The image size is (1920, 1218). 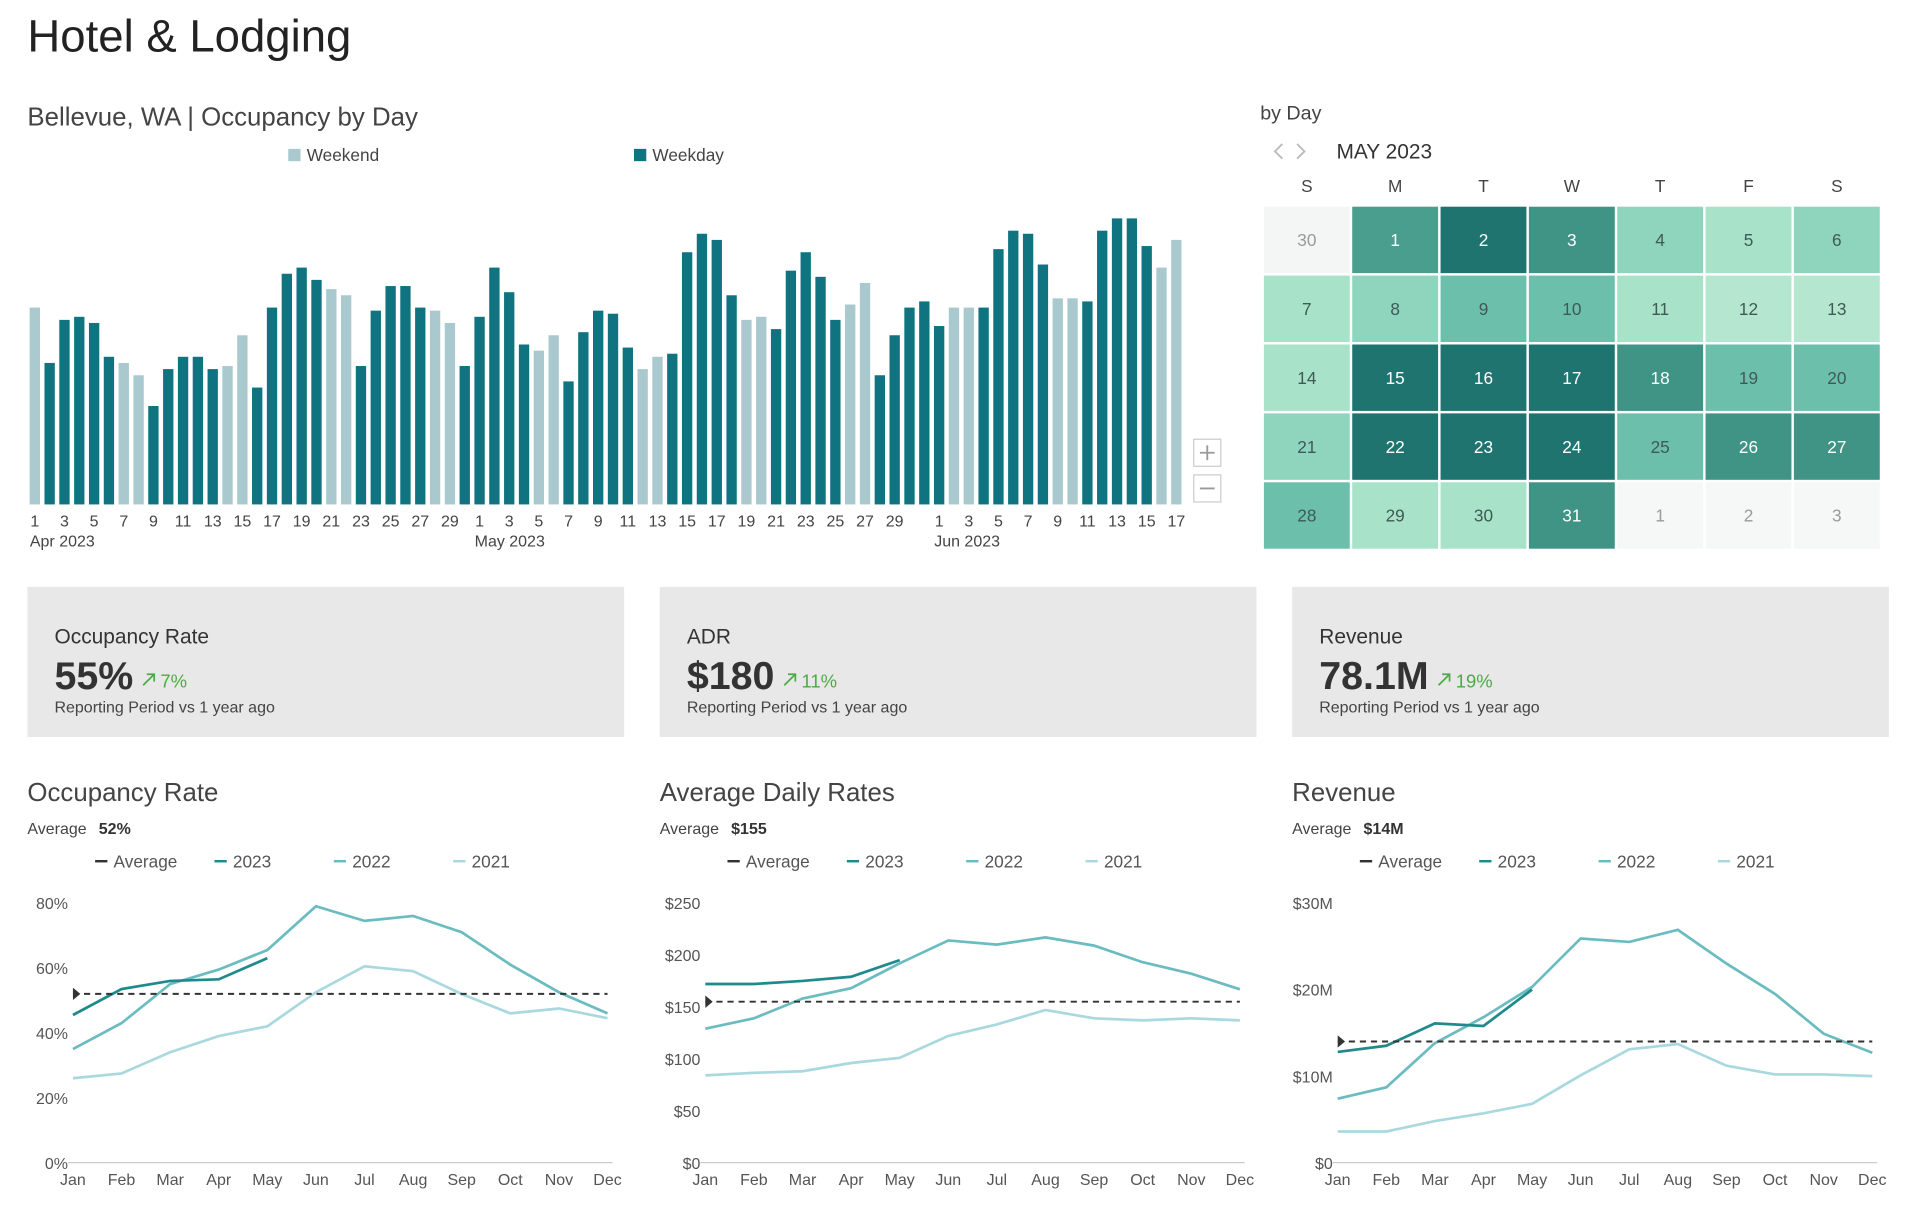 What do you see at coordinates (1278, 151) in the screenshot?
I see `prev-month` at bounding box center [1278, 151].